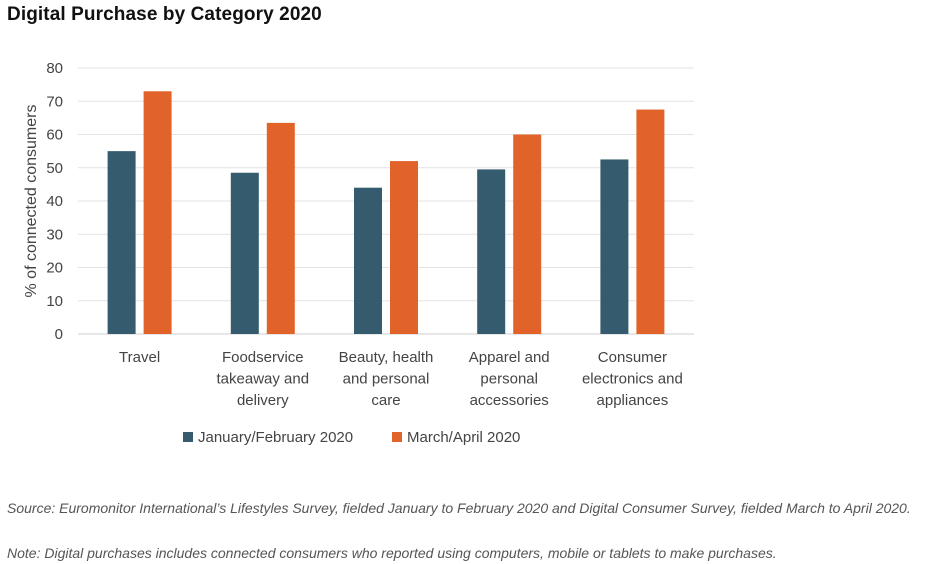  What do you see at coordinates (275, 437) in the screenshot?
I see `legend-label: January/February 2020` at bounding box center [275, 437].